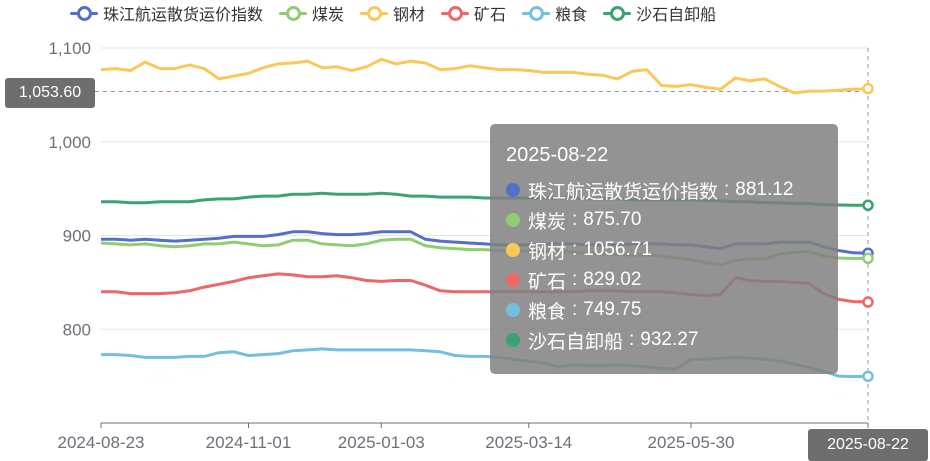 The width and height of the screenshot is (930, 461). I want to click on tooltip-row: 煤炭:875.70, so click(672, 220).